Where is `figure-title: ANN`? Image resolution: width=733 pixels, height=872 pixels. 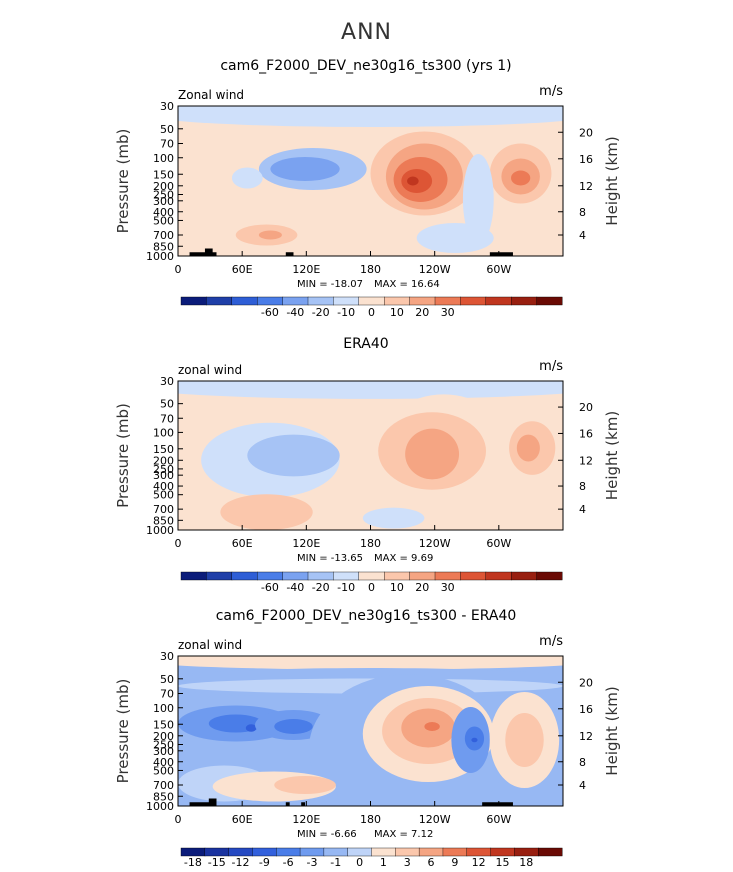
figure-title: ANN is located at coordinates (366, 32).